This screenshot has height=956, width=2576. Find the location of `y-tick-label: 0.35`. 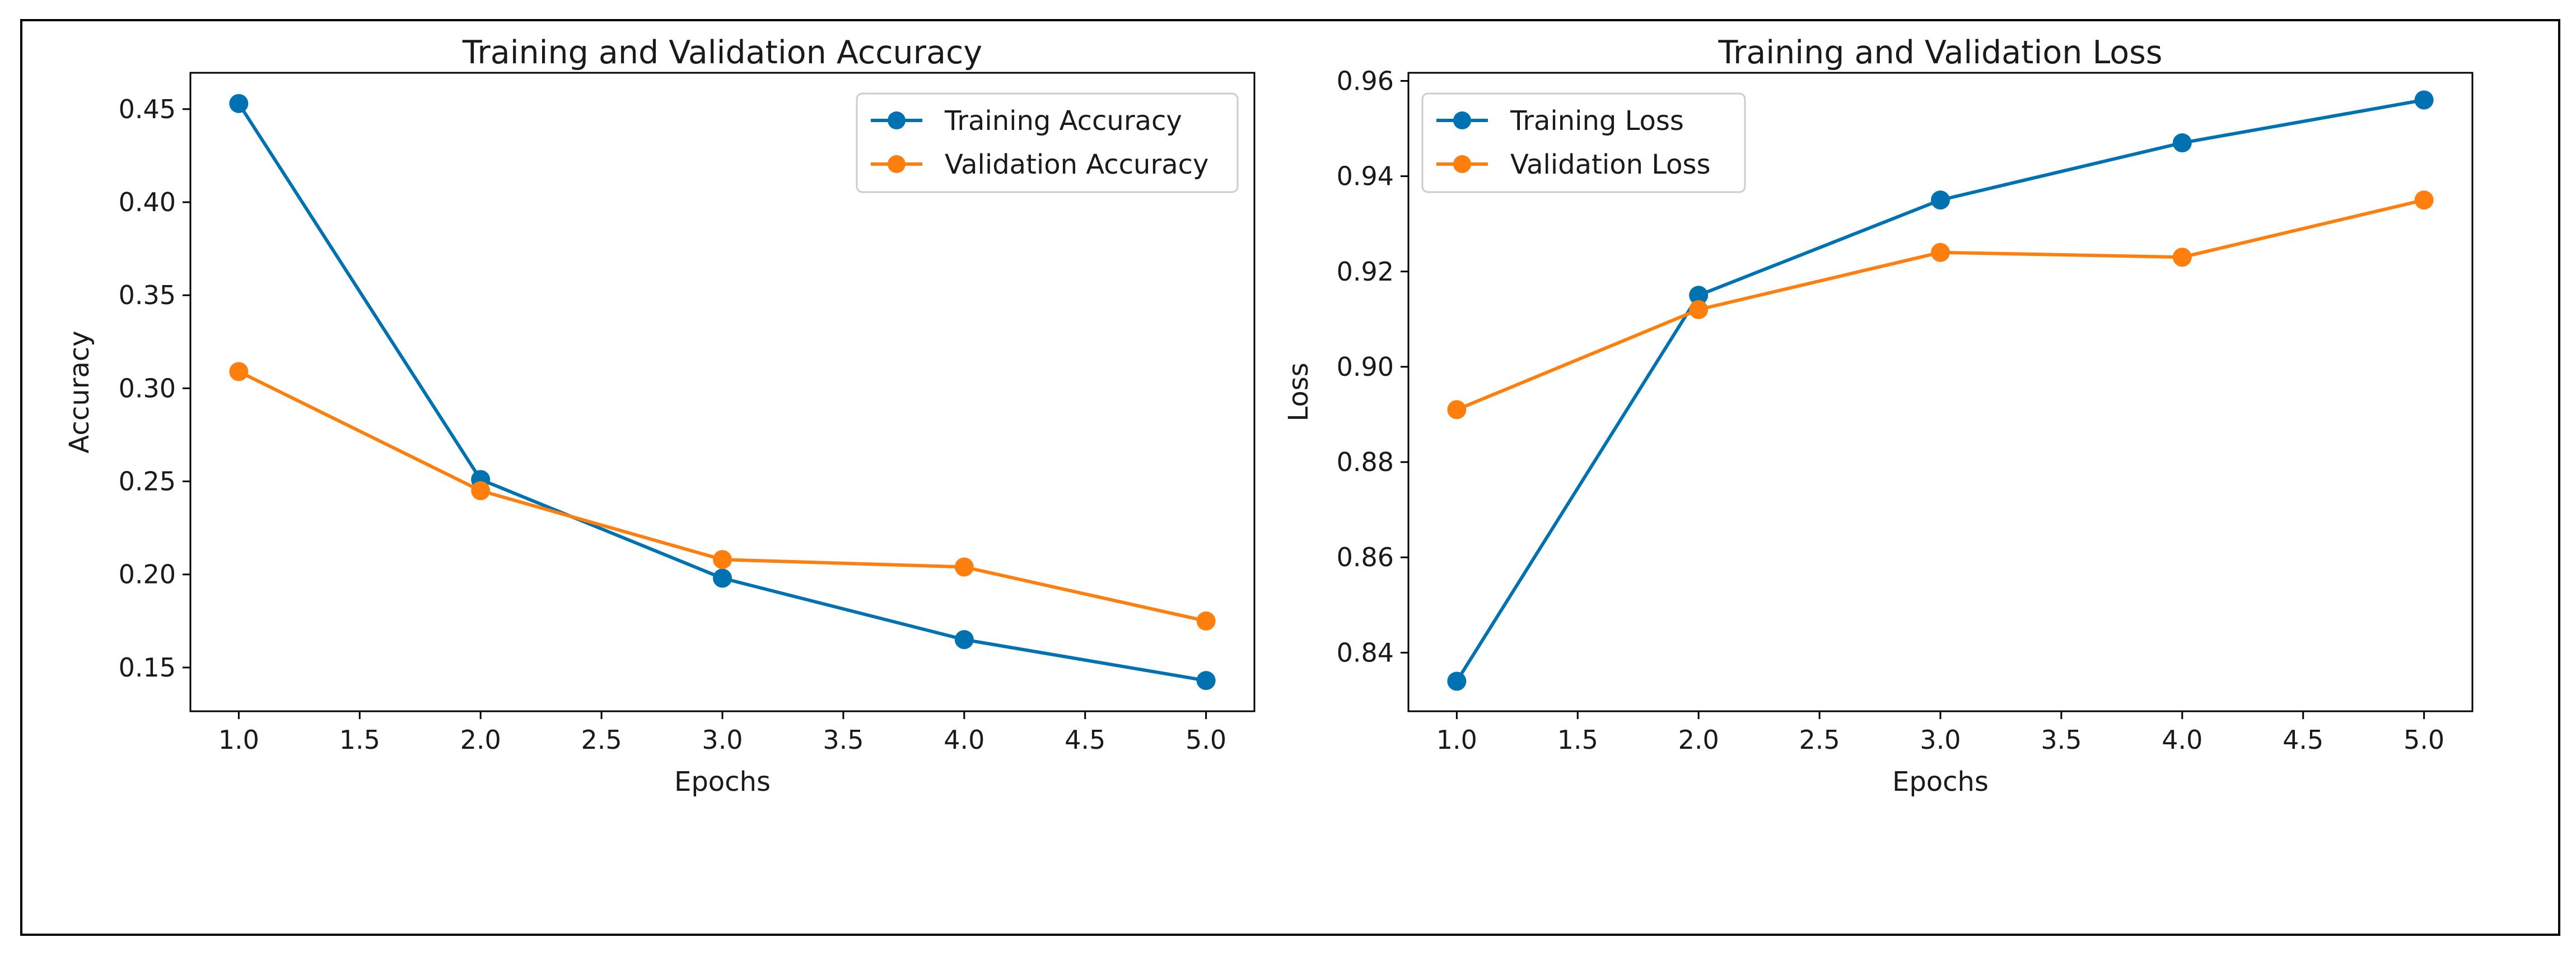

y-tick-label: 0.35 is located at coordinates (148, 295).